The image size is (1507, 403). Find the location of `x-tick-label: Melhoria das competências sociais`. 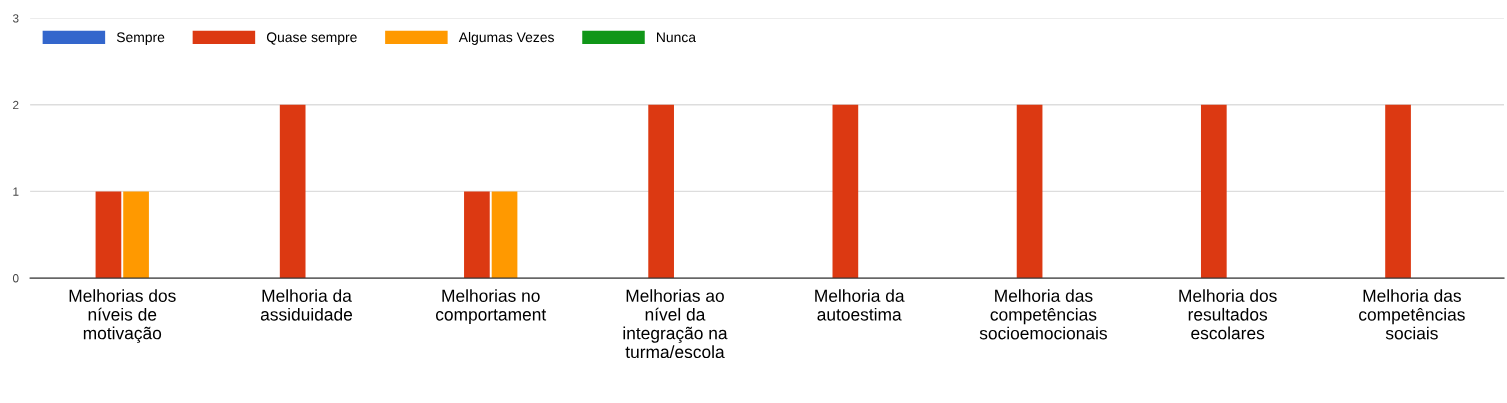

x-tick-label: Melhoria das competências sociais is located at coordinates (1412, 314).